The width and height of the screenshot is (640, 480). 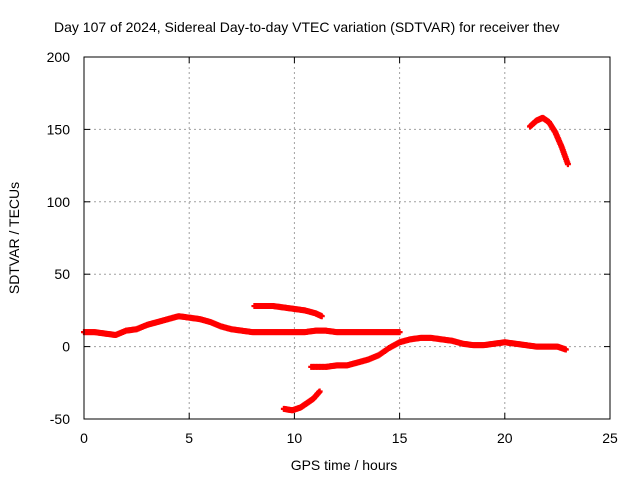 I want to click on x-tick-label: 20, so click(x=505, y=438).